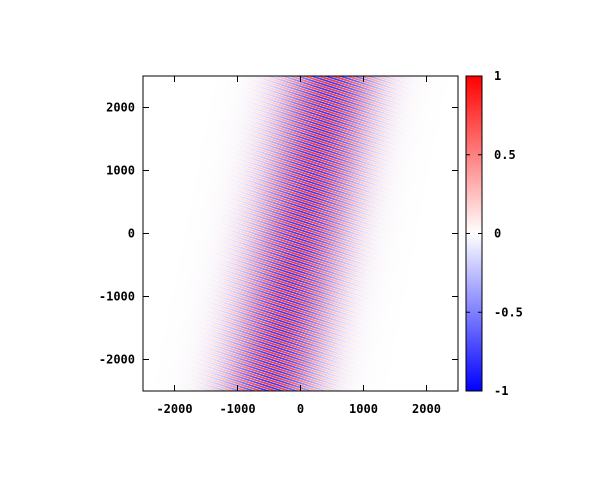  Describe the element at coordinates (497, 234) in the screenshot. I see `colorbar-tick-label: 0` at that location.